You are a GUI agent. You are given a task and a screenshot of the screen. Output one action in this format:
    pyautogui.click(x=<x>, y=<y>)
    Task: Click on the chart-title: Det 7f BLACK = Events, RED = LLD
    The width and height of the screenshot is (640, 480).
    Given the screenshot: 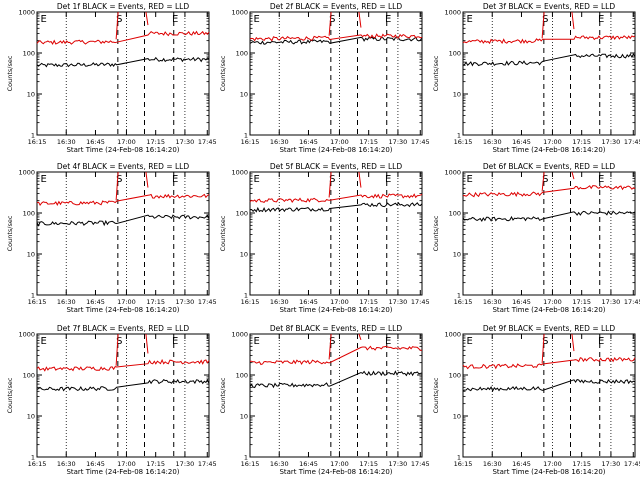 What is the action you would take?
    pyautogui.click(x=123, y=328)
    